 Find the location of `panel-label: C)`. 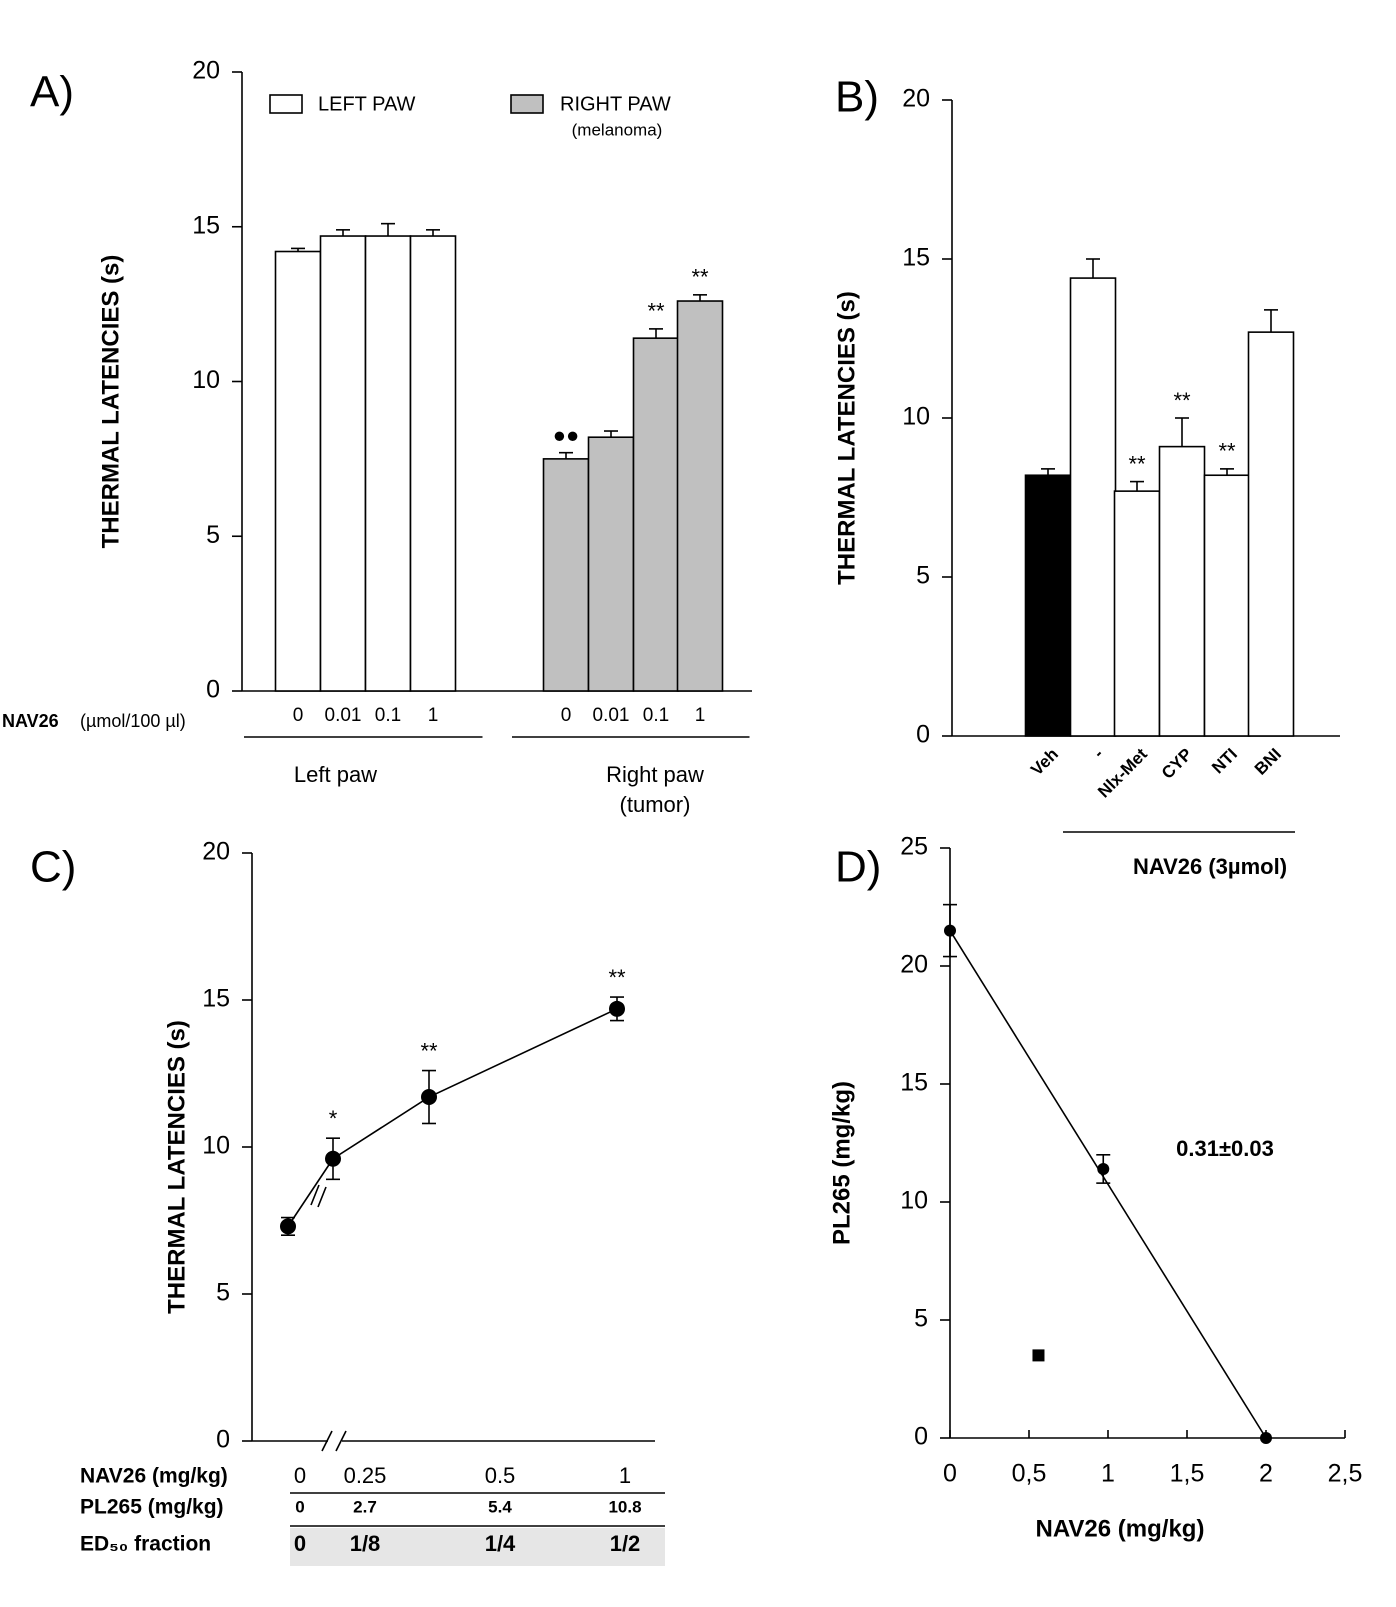

panel-label: C) is located at coordinates (53, 867).